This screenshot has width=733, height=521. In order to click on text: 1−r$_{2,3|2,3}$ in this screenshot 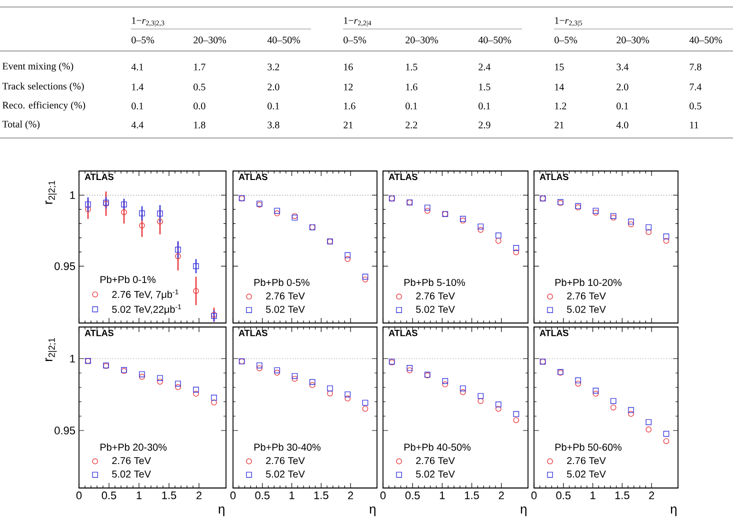, I will do `click(148, 22)`.